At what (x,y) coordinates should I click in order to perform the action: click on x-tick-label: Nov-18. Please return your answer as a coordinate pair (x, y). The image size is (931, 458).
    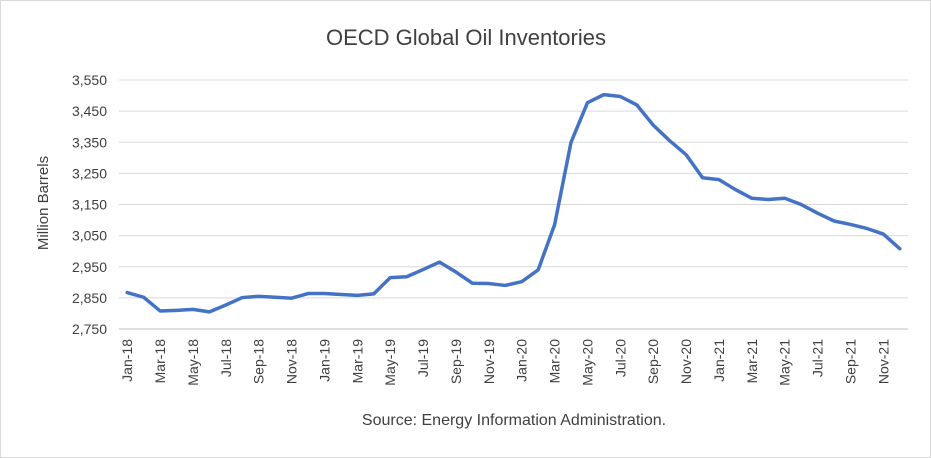
    Looking at the image, I should click on (292, 361).